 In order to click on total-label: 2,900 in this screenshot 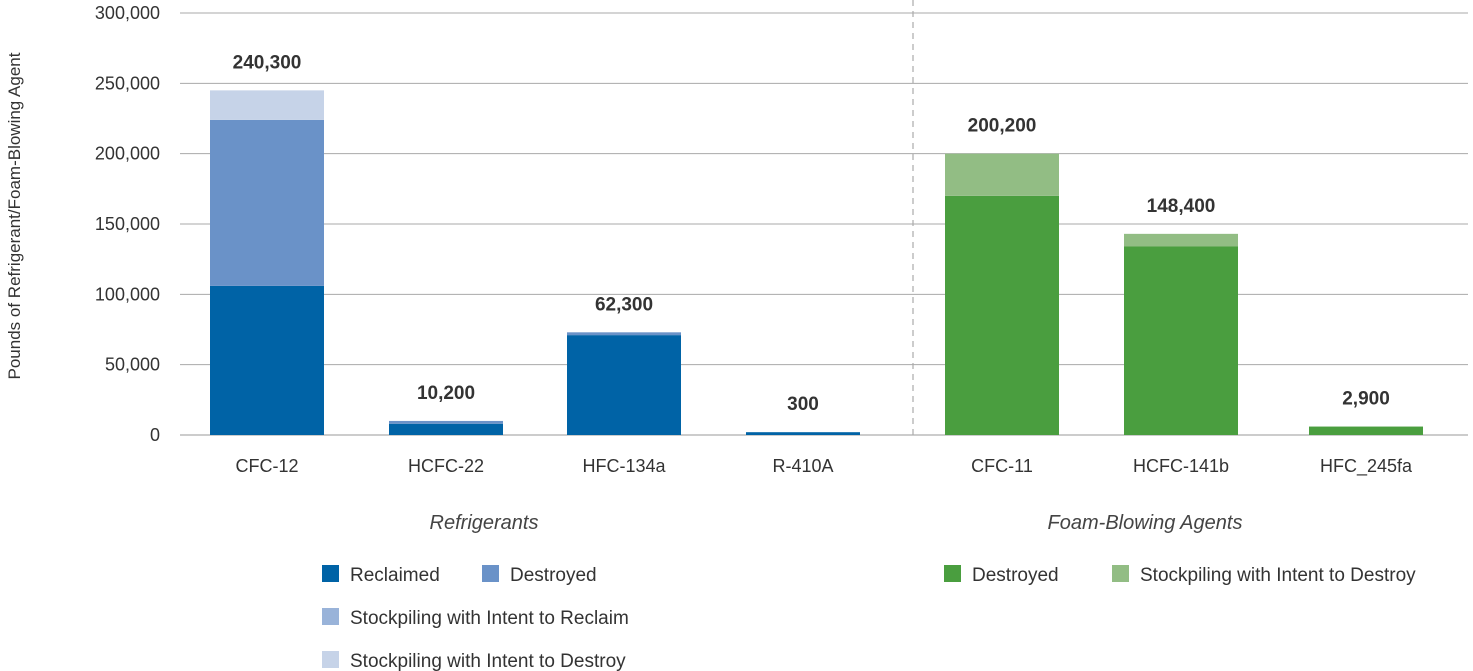, I will do `click(1366, 399)`.